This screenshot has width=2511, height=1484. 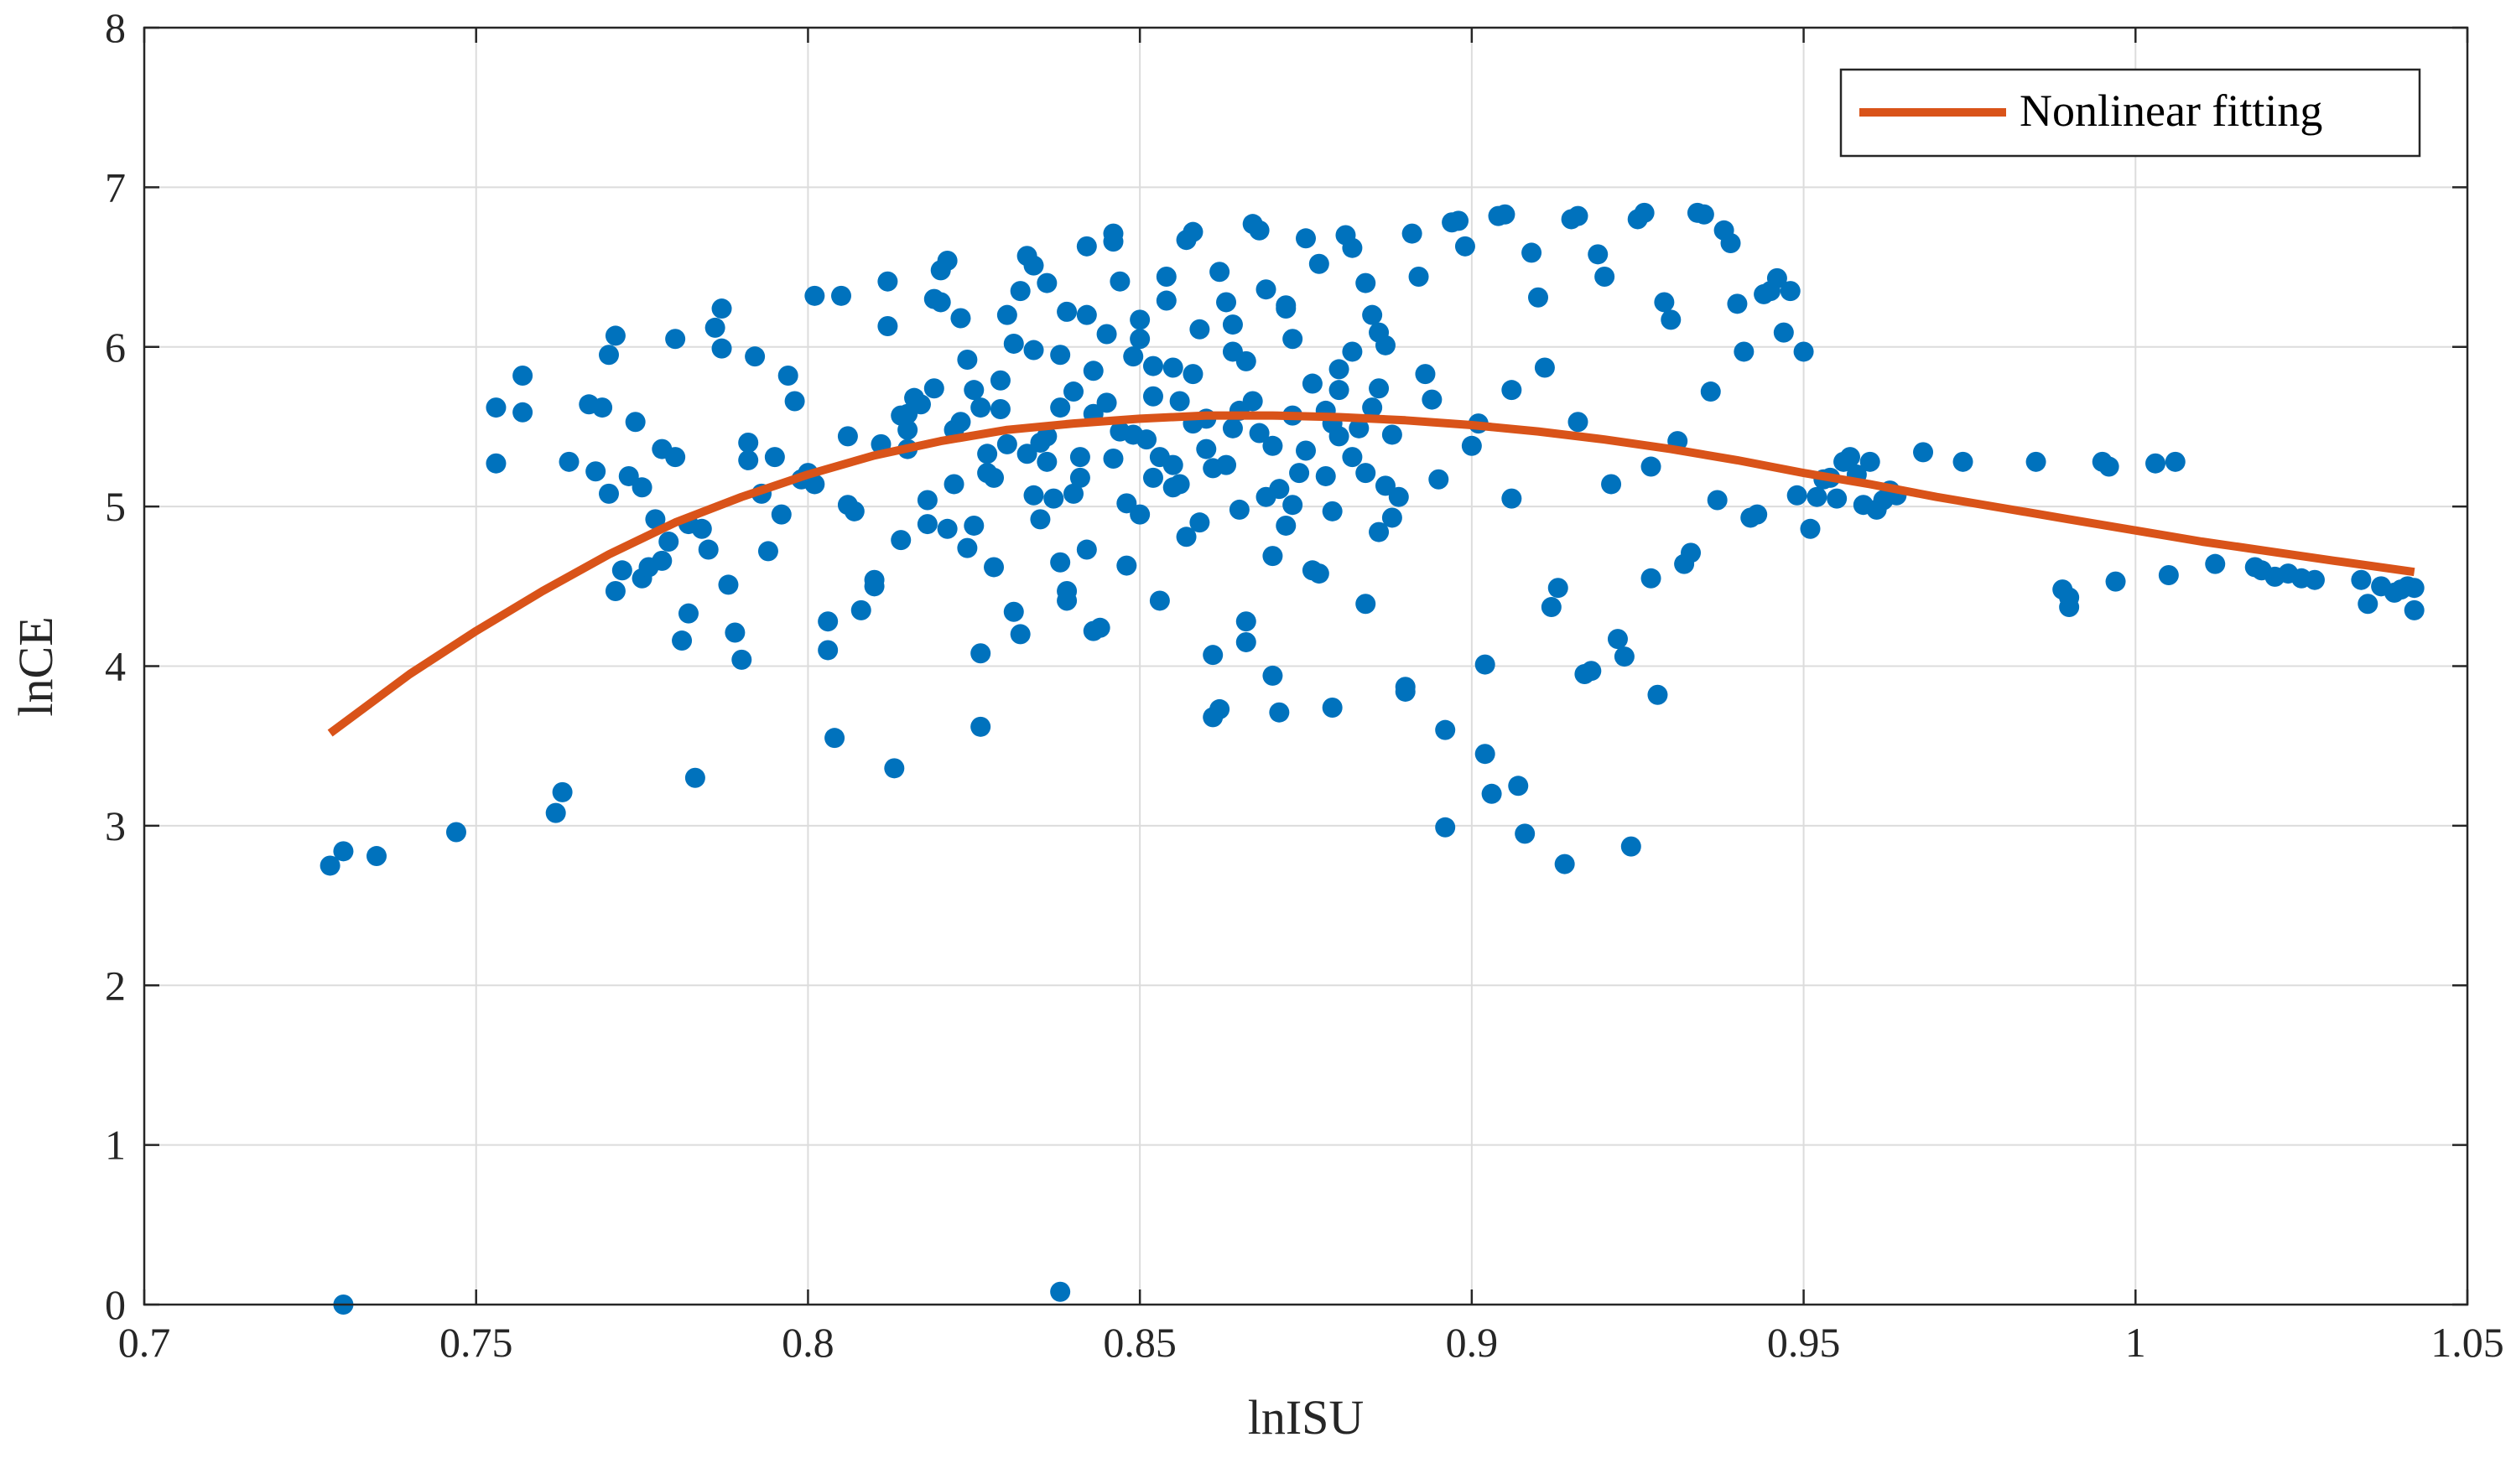 I want to click on legend: Nonlinear fitting, so click(x=2130, y=113).